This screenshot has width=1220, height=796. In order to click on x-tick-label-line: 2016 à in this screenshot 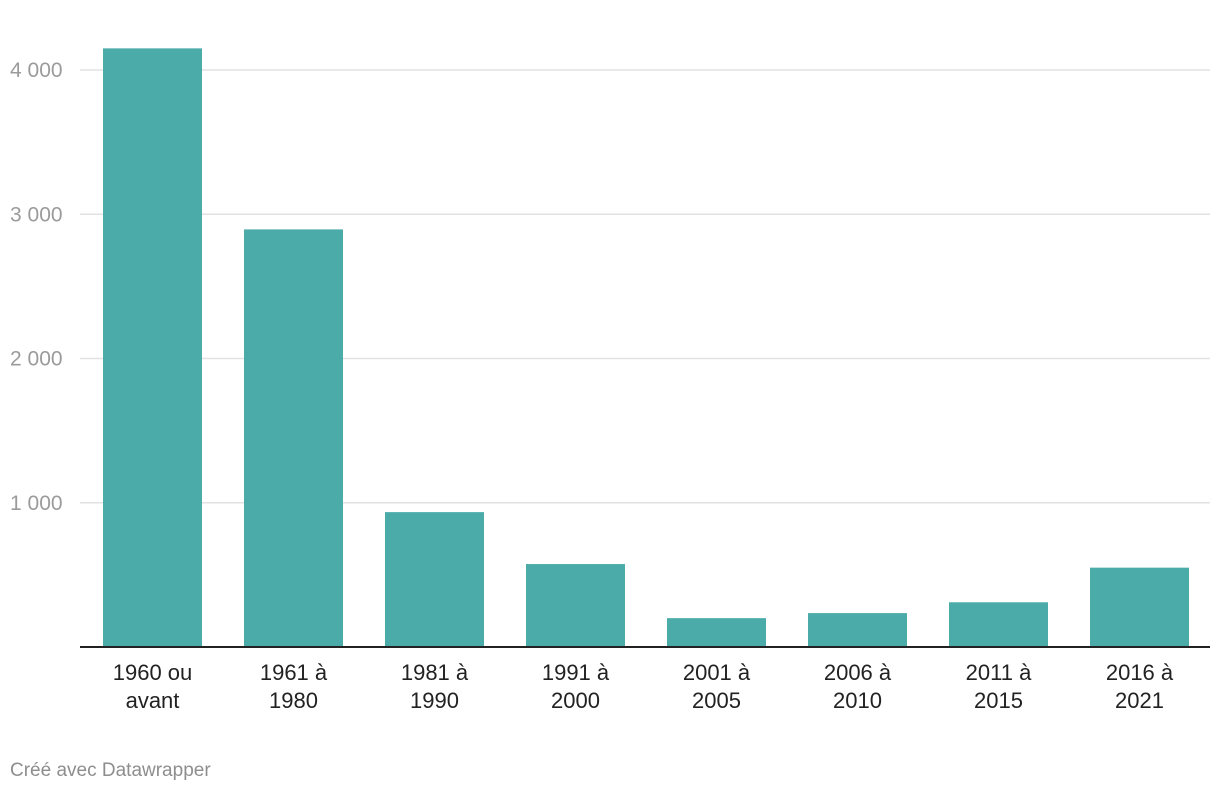, I will do `click(1140, 672)`.